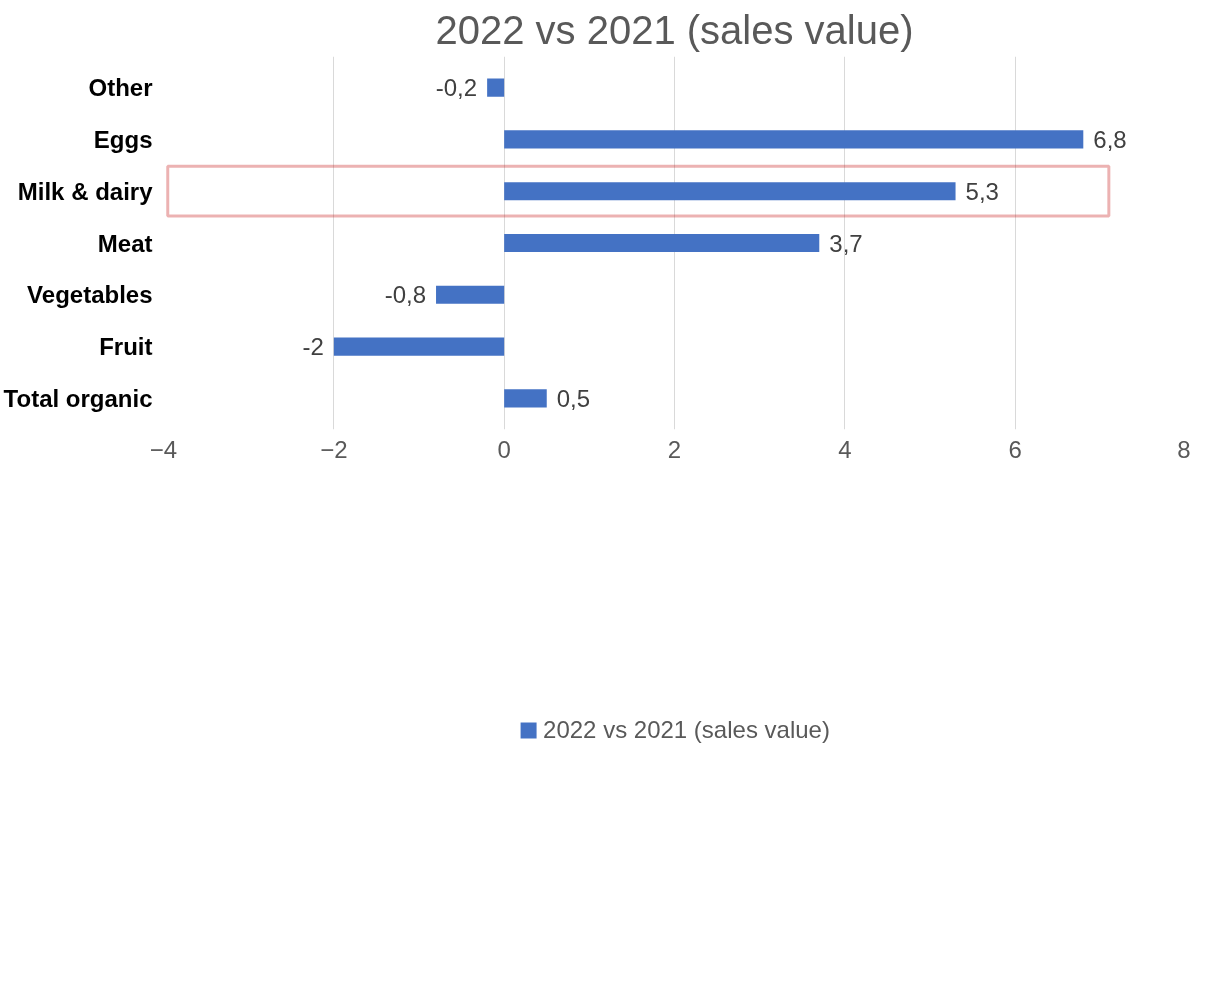 The height and width of the screenshot is (1003, 1209). Describe the element at coordinates (313, 347) in the screenshot. I see `data-label: -2` at that location.